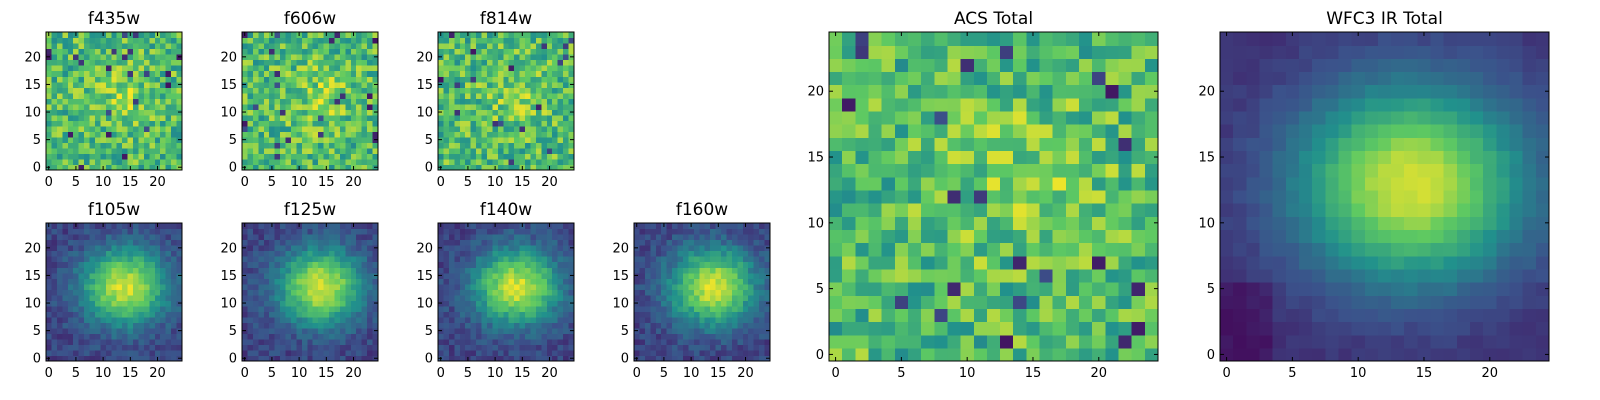  I want to click on x-tick-label: 15, so click(326, 182).